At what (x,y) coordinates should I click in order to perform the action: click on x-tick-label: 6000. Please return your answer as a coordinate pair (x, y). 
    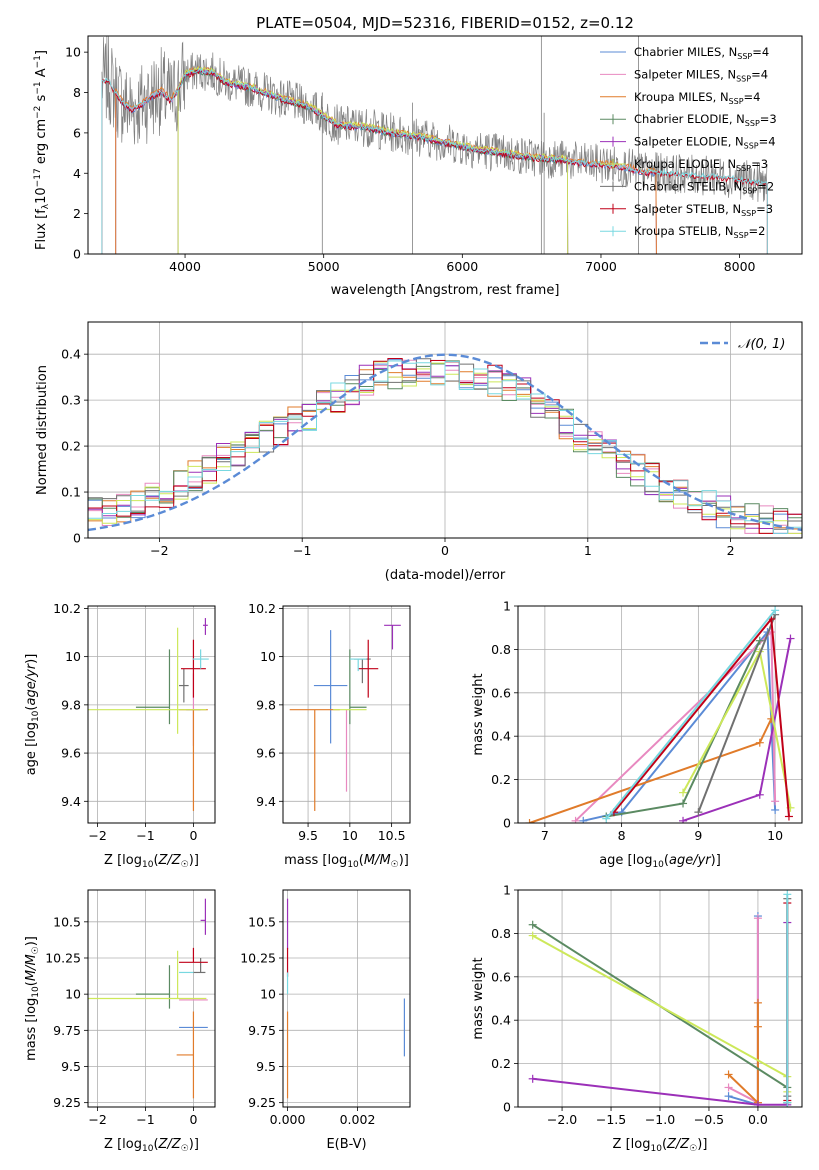
    Looking at the image, I should click on (462, 266).